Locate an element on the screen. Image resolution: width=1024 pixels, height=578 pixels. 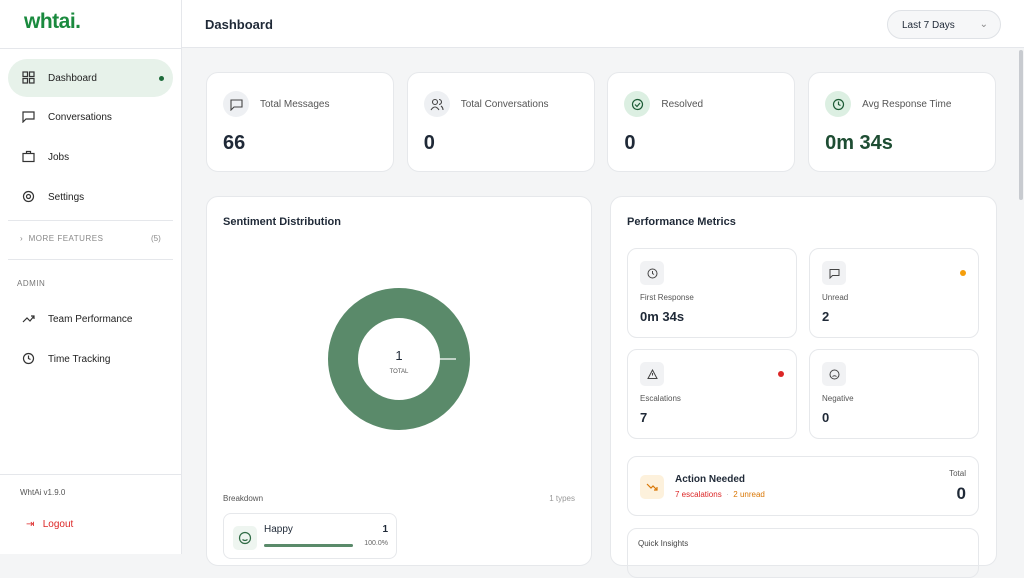
progress-track is located at coordinates (308, 545).